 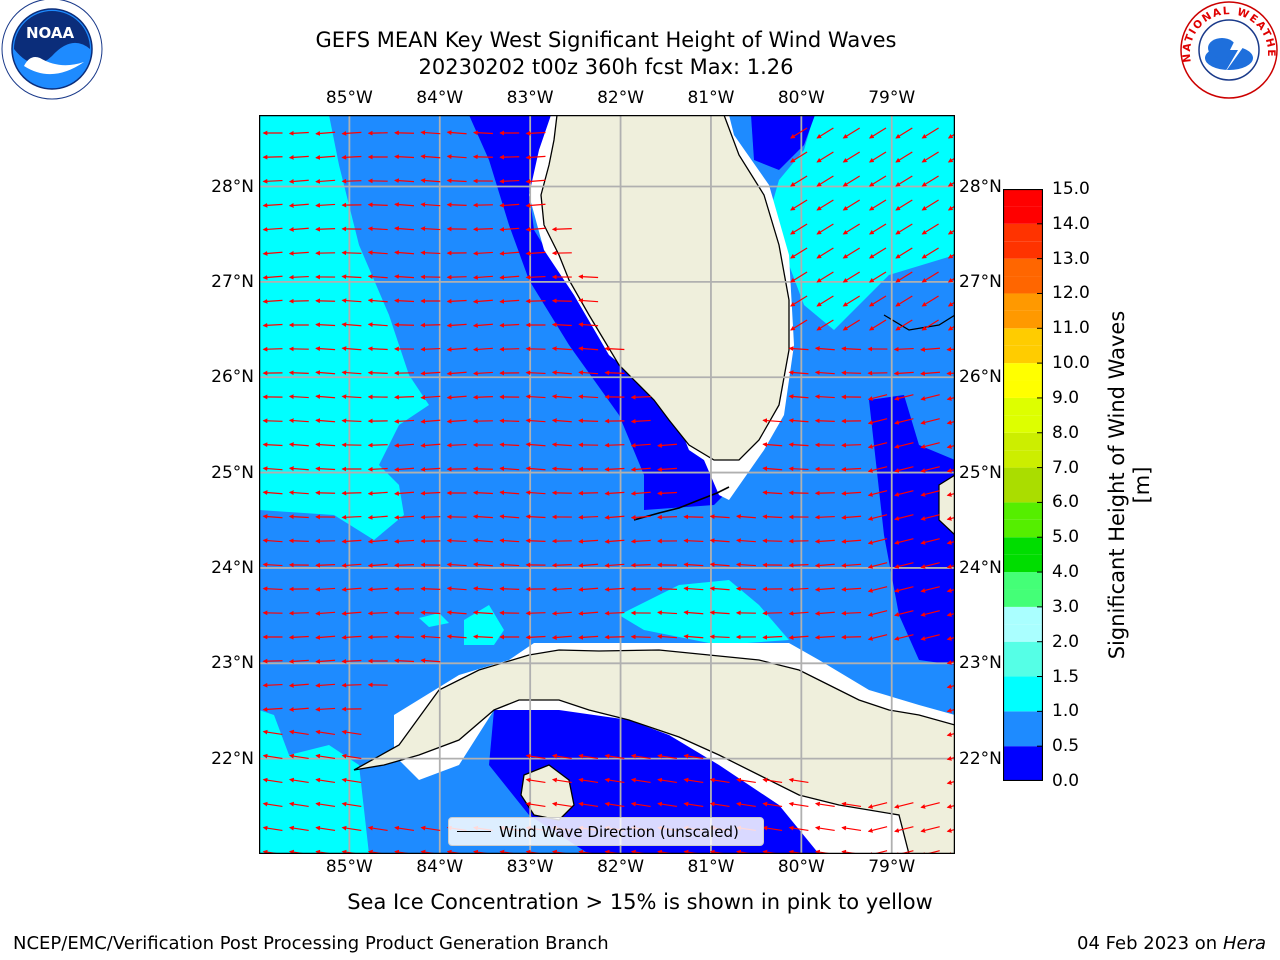 I want to click on lon-tick-label: 84°W, so click(x=440, y=867).